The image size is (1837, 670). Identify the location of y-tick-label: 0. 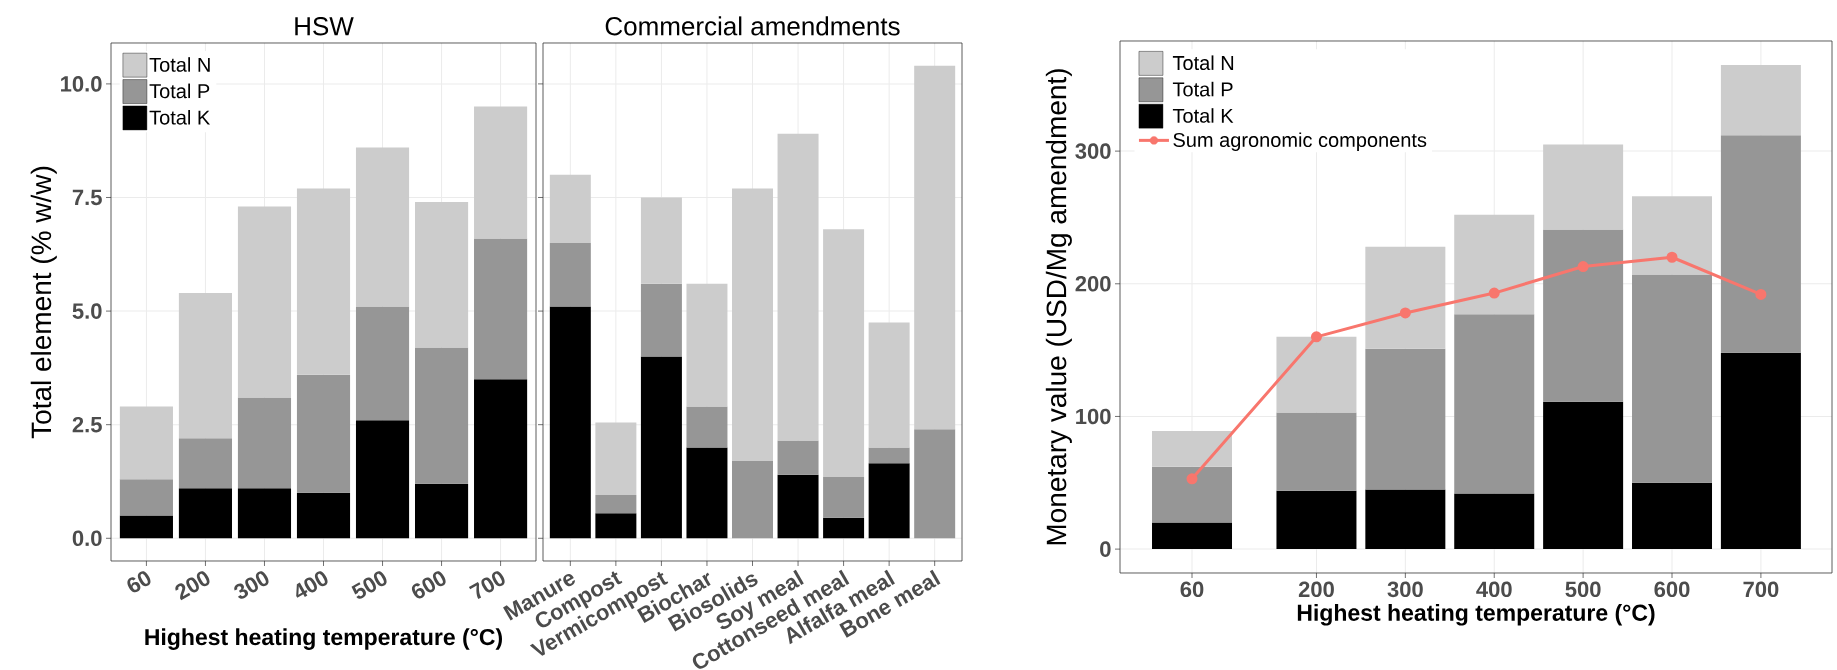
(1105, 549).